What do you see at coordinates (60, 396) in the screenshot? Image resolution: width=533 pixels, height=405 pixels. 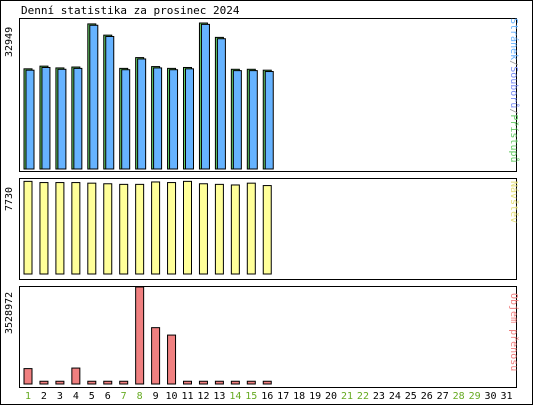 I see `day-tick-3: 3` at bounding box center [60, 396].